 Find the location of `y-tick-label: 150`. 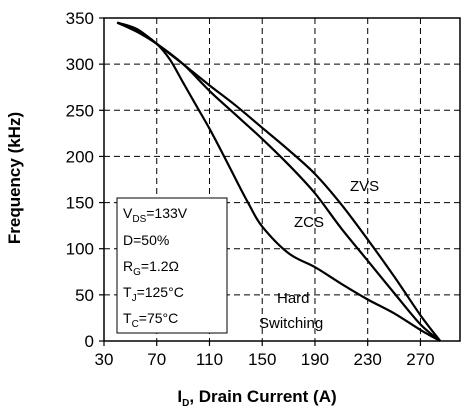

y-tick-label: 150 is located at coordinates (80, 203).